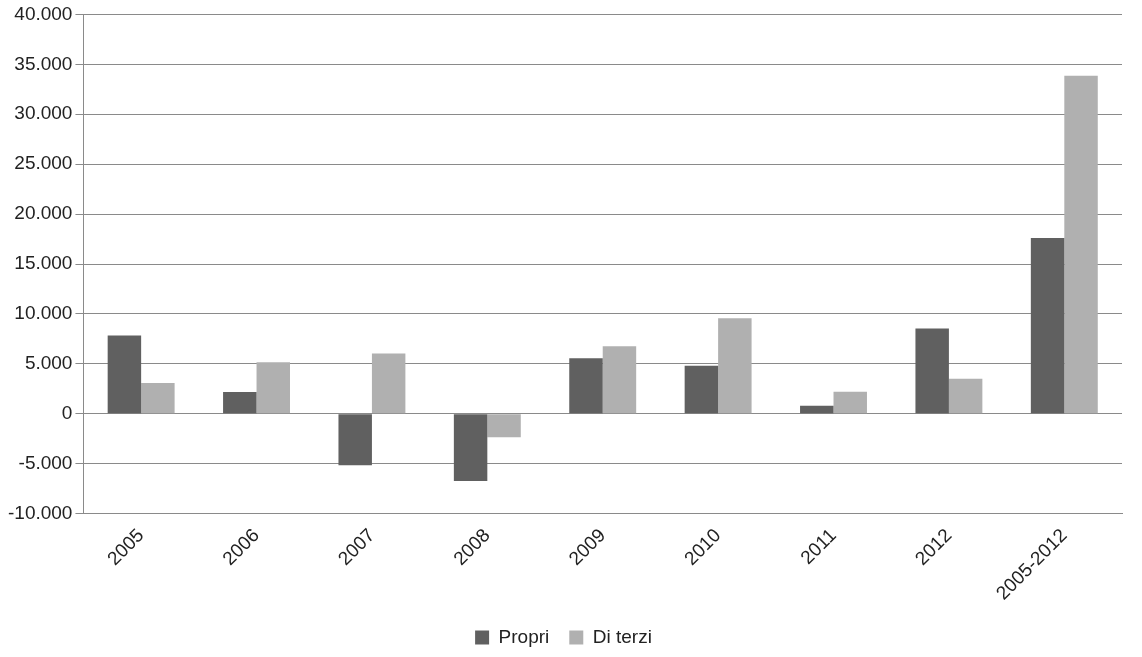 Image resolution: width=1142 pixels, height=657 pixels. What do you see at coordinates (524, 636) in the screenshot?
I see `legend-label: Propri` at bounding box center [524, 636].